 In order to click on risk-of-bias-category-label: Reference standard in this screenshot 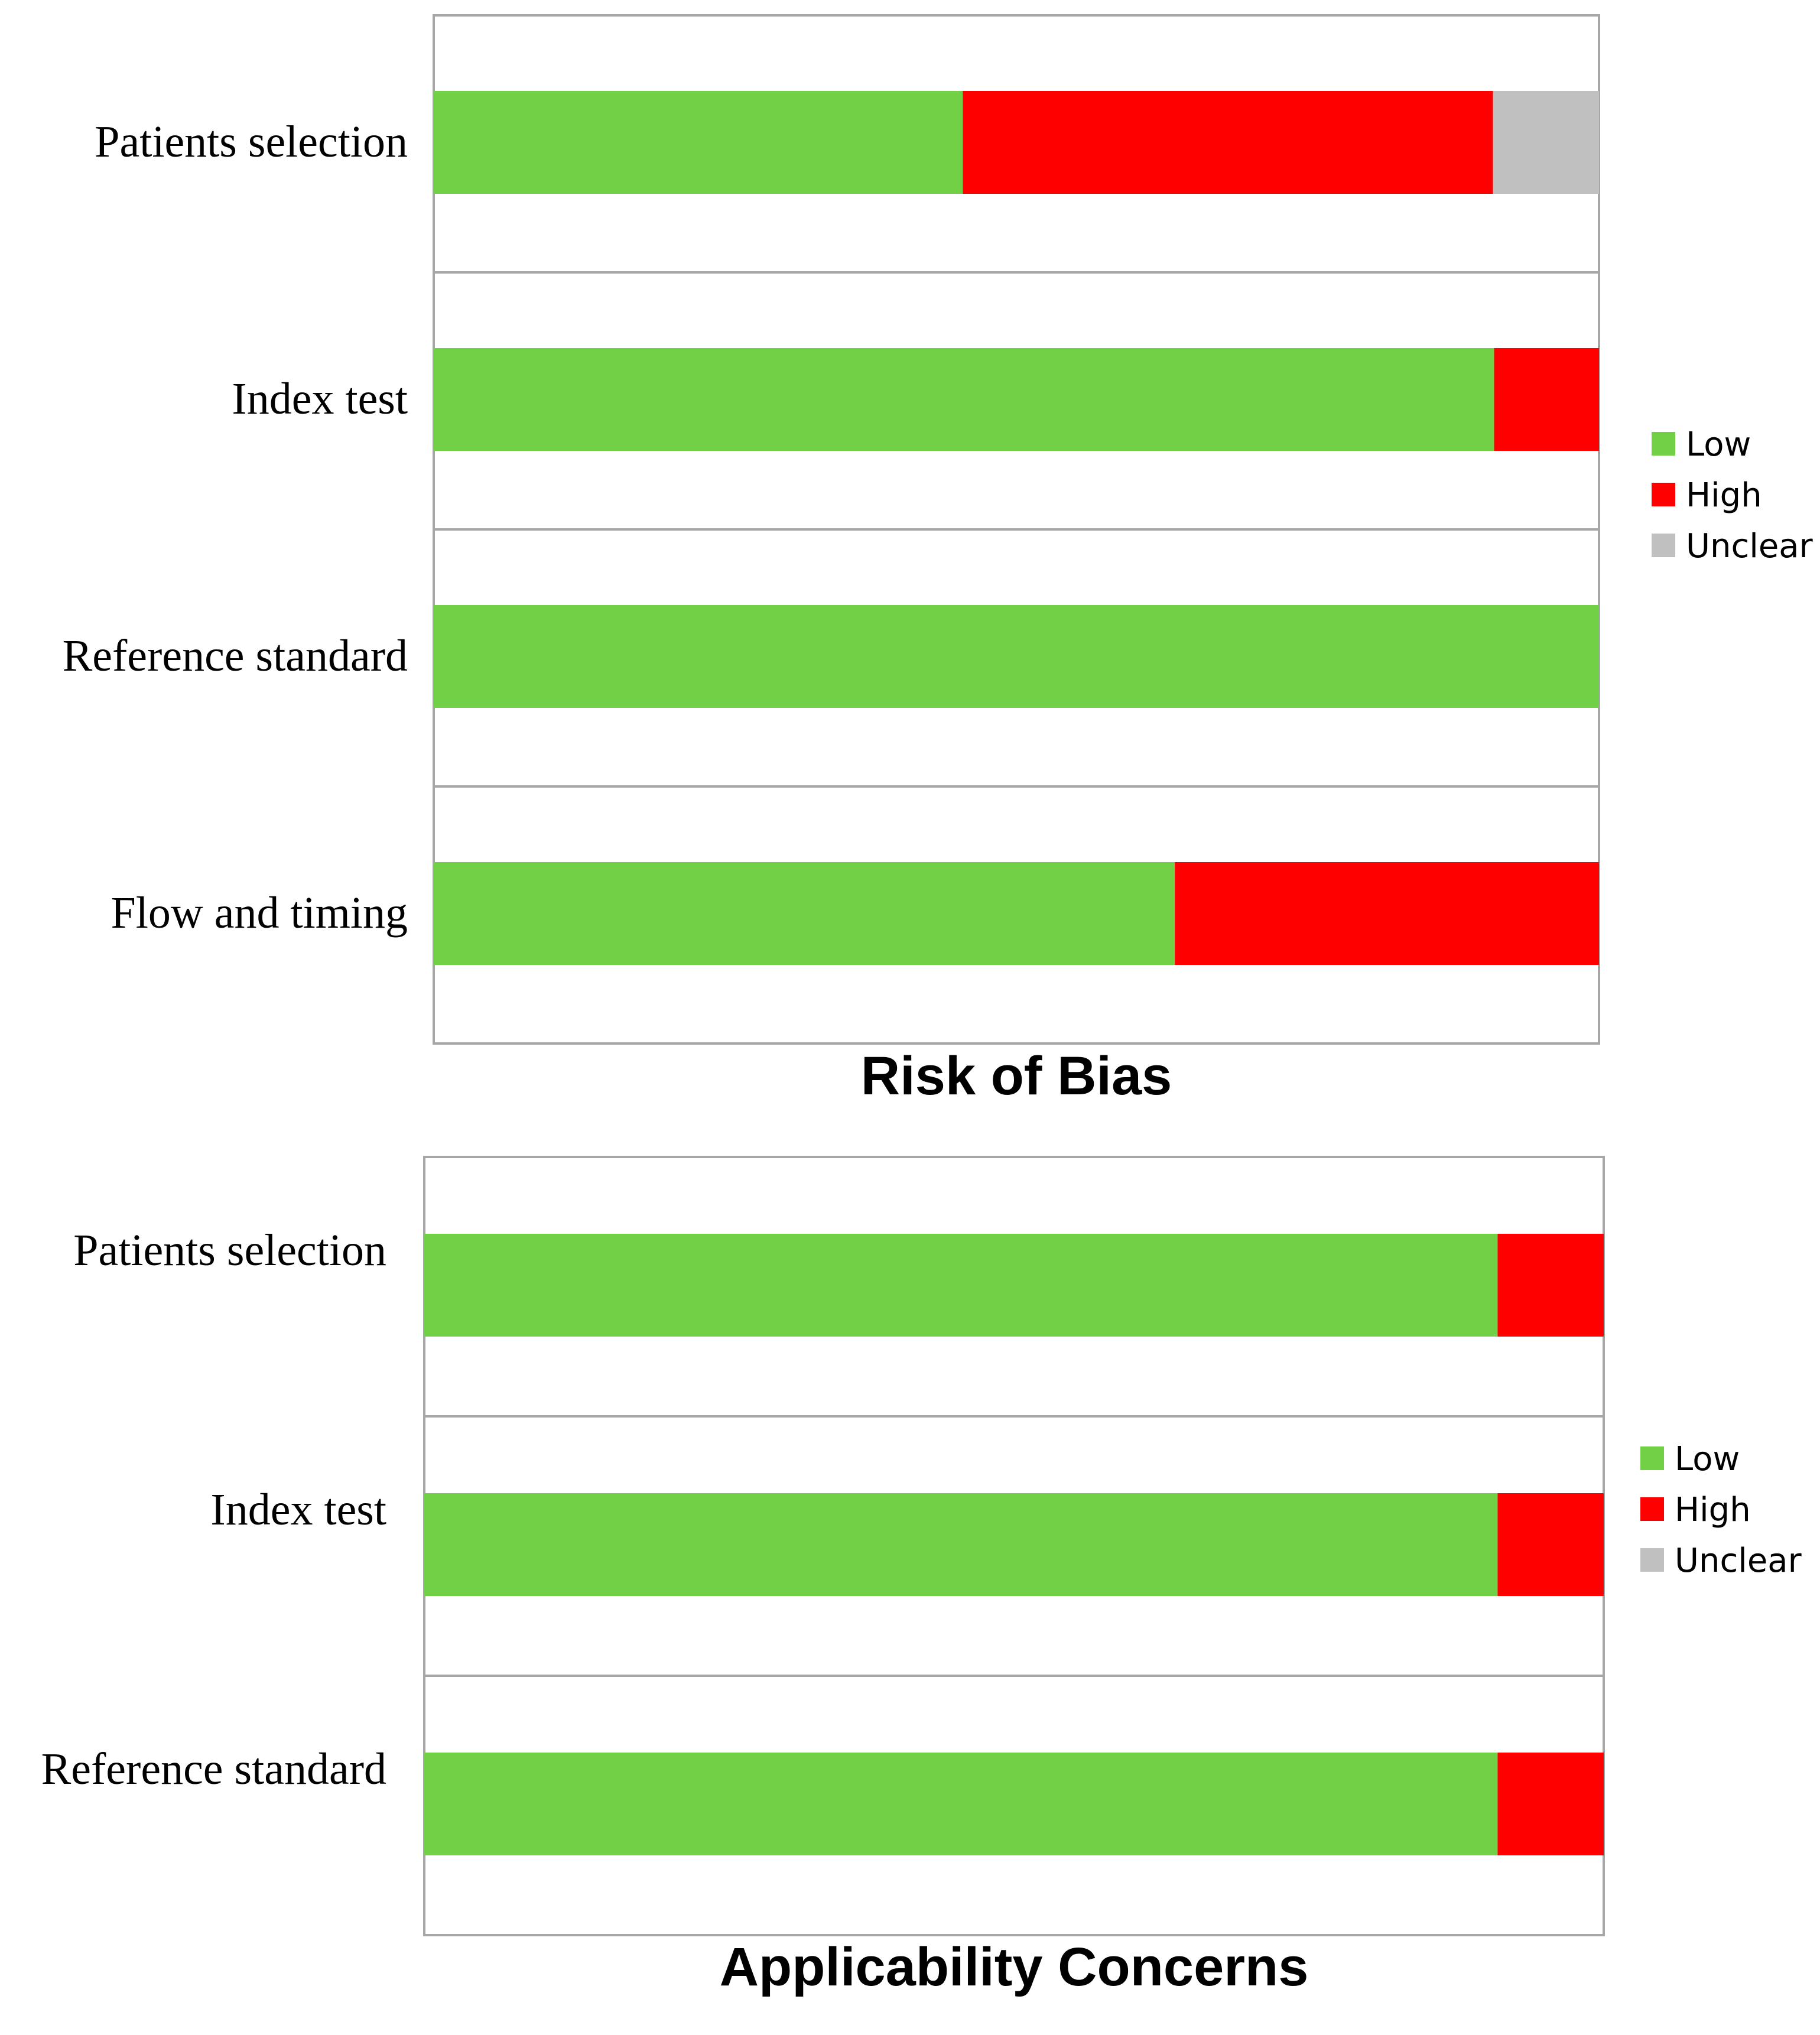, I will do `click(236, 656)`.